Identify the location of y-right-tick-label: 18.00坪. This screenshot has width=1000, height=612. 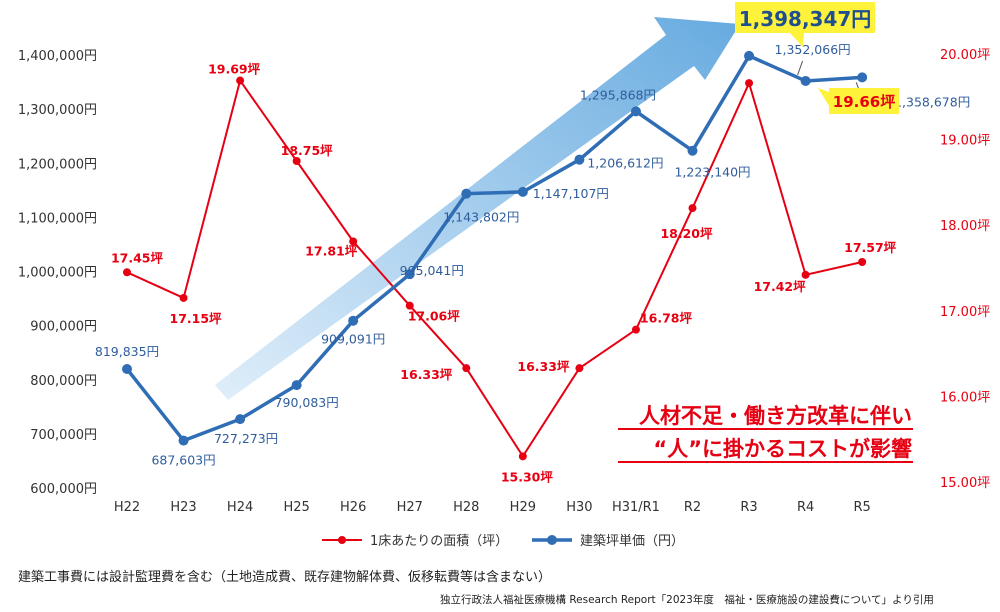
(965, 226).